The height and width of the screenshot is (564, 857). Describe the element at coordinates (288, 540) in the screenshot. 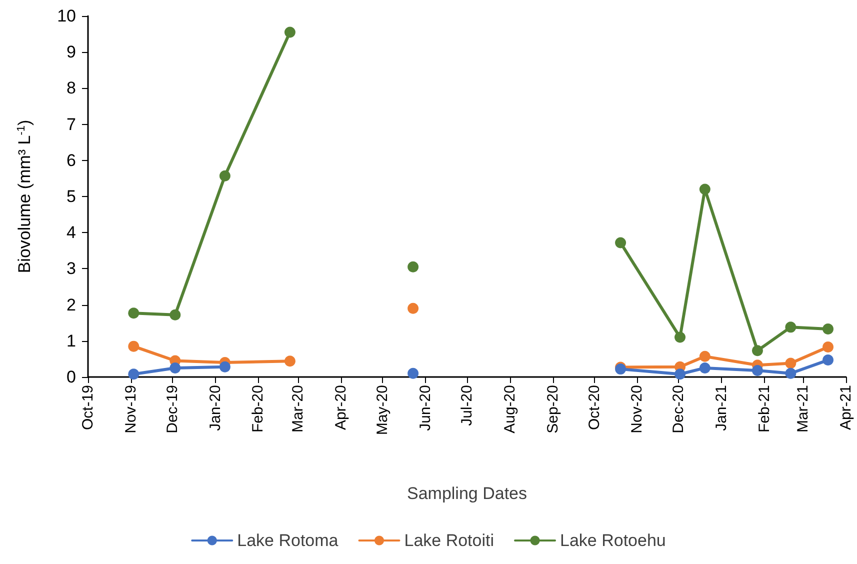

I see `legend-label: Lake Rotoma` at that location.